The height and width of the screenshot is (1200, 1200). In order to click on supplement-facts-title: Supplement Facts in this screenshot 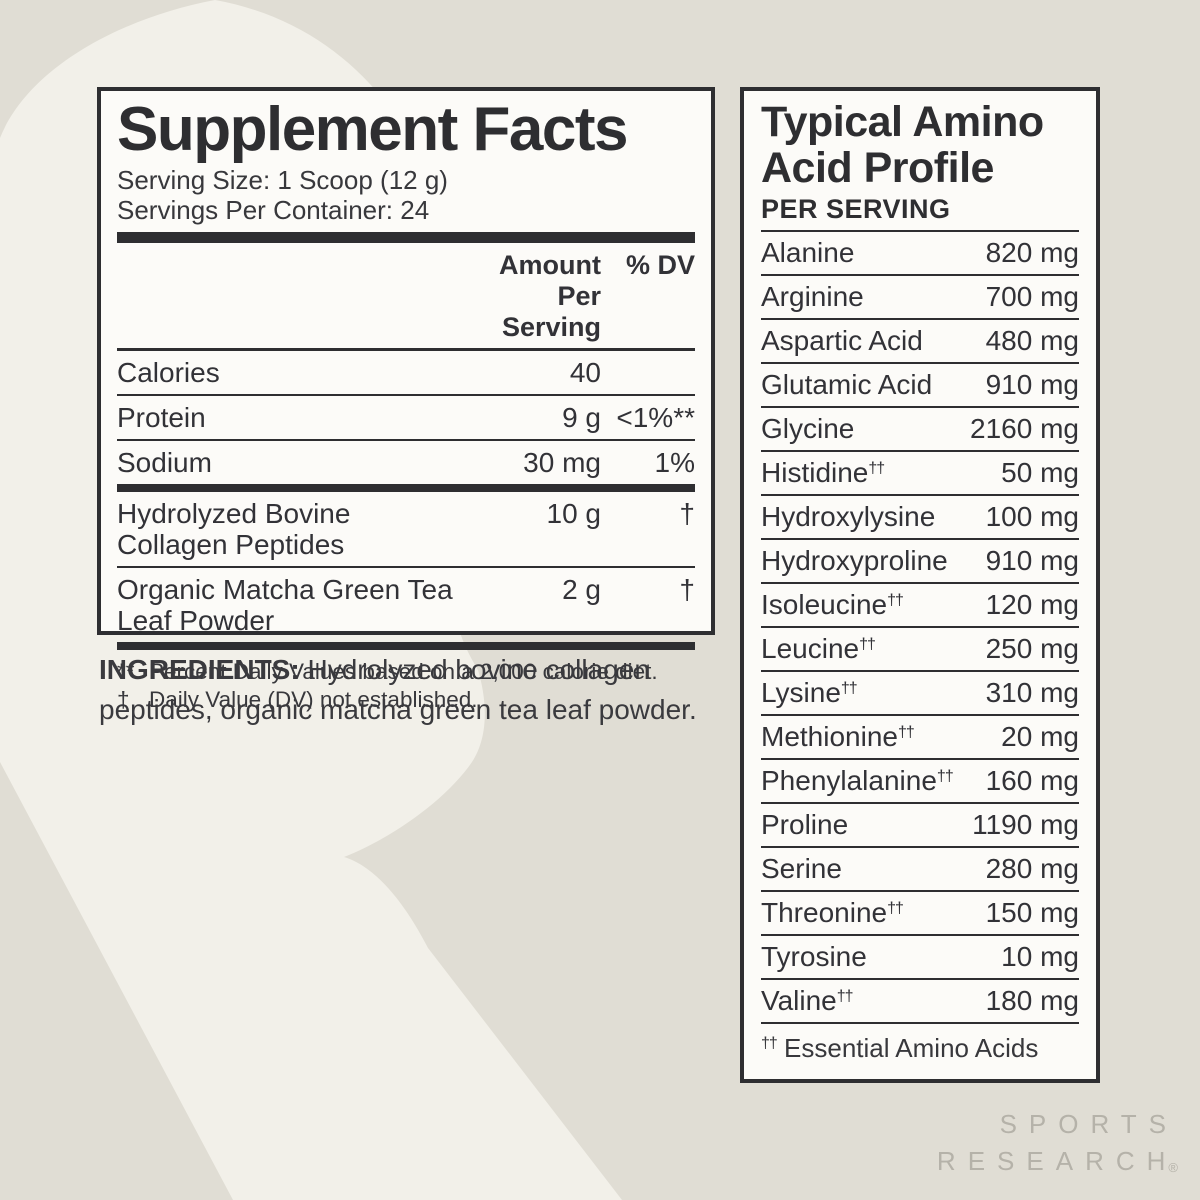, I will do `click(373, 129)`.